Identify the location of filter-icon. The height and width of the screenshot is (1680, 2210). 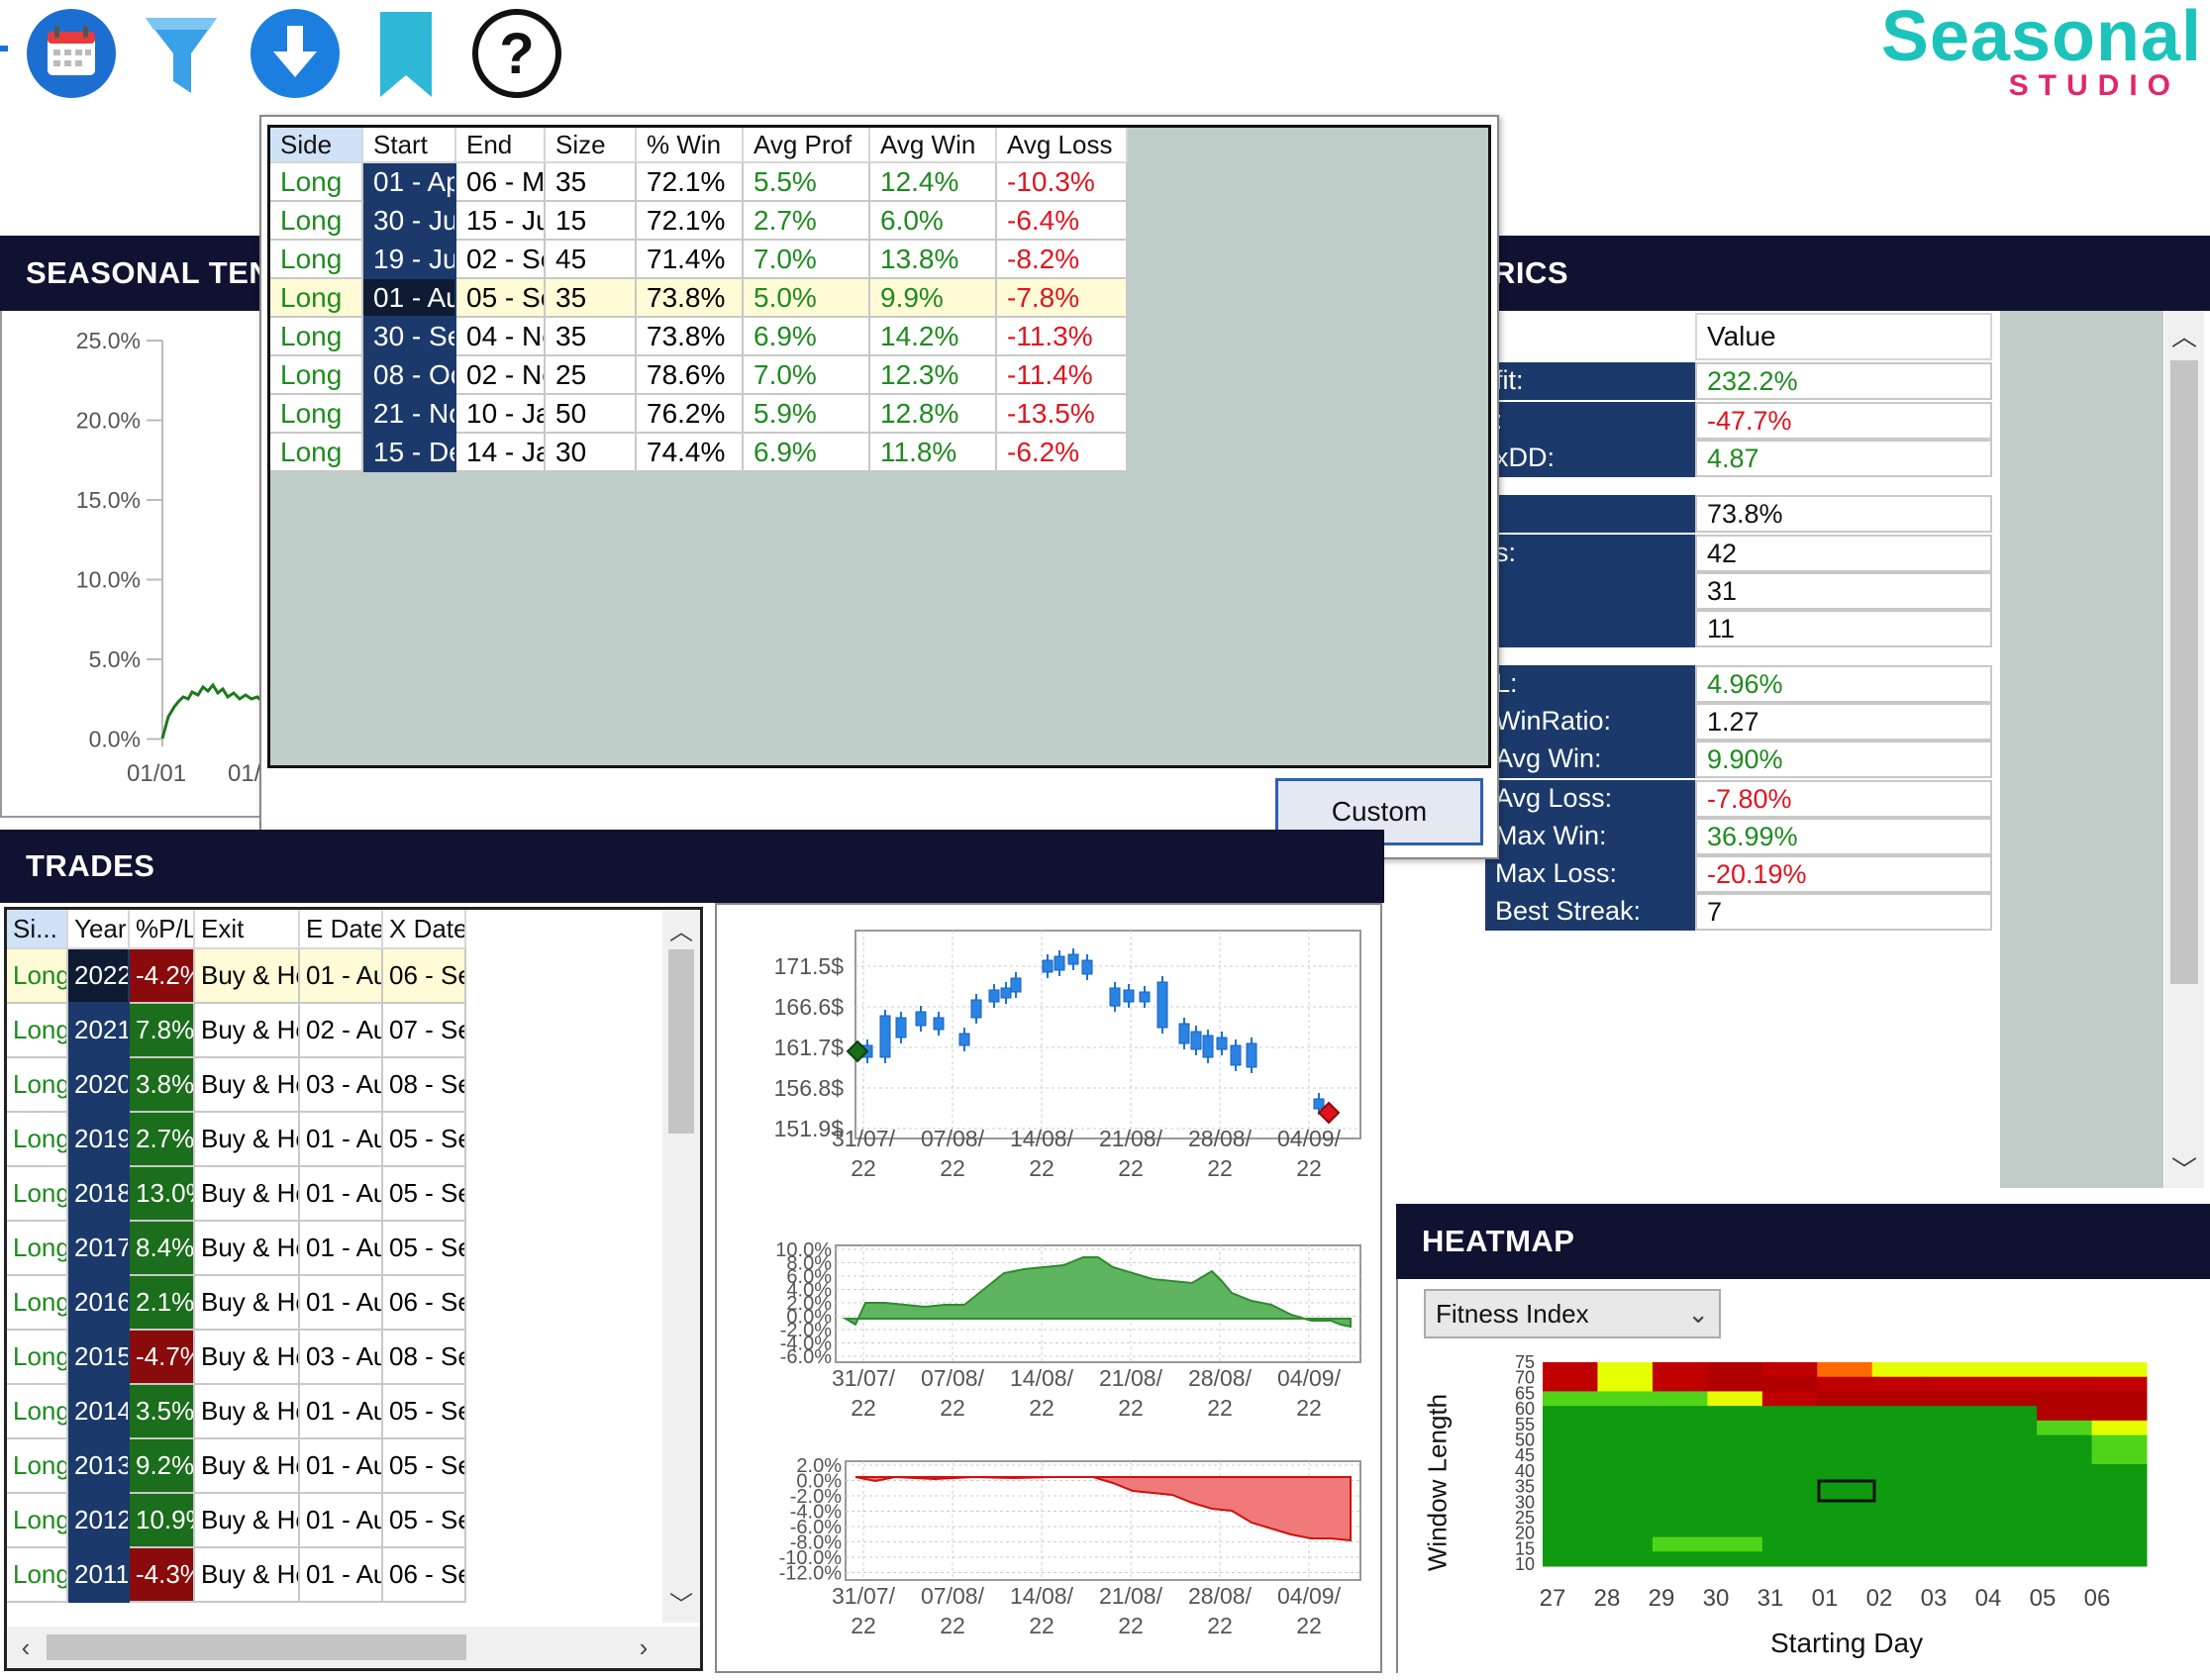
(183, 53).